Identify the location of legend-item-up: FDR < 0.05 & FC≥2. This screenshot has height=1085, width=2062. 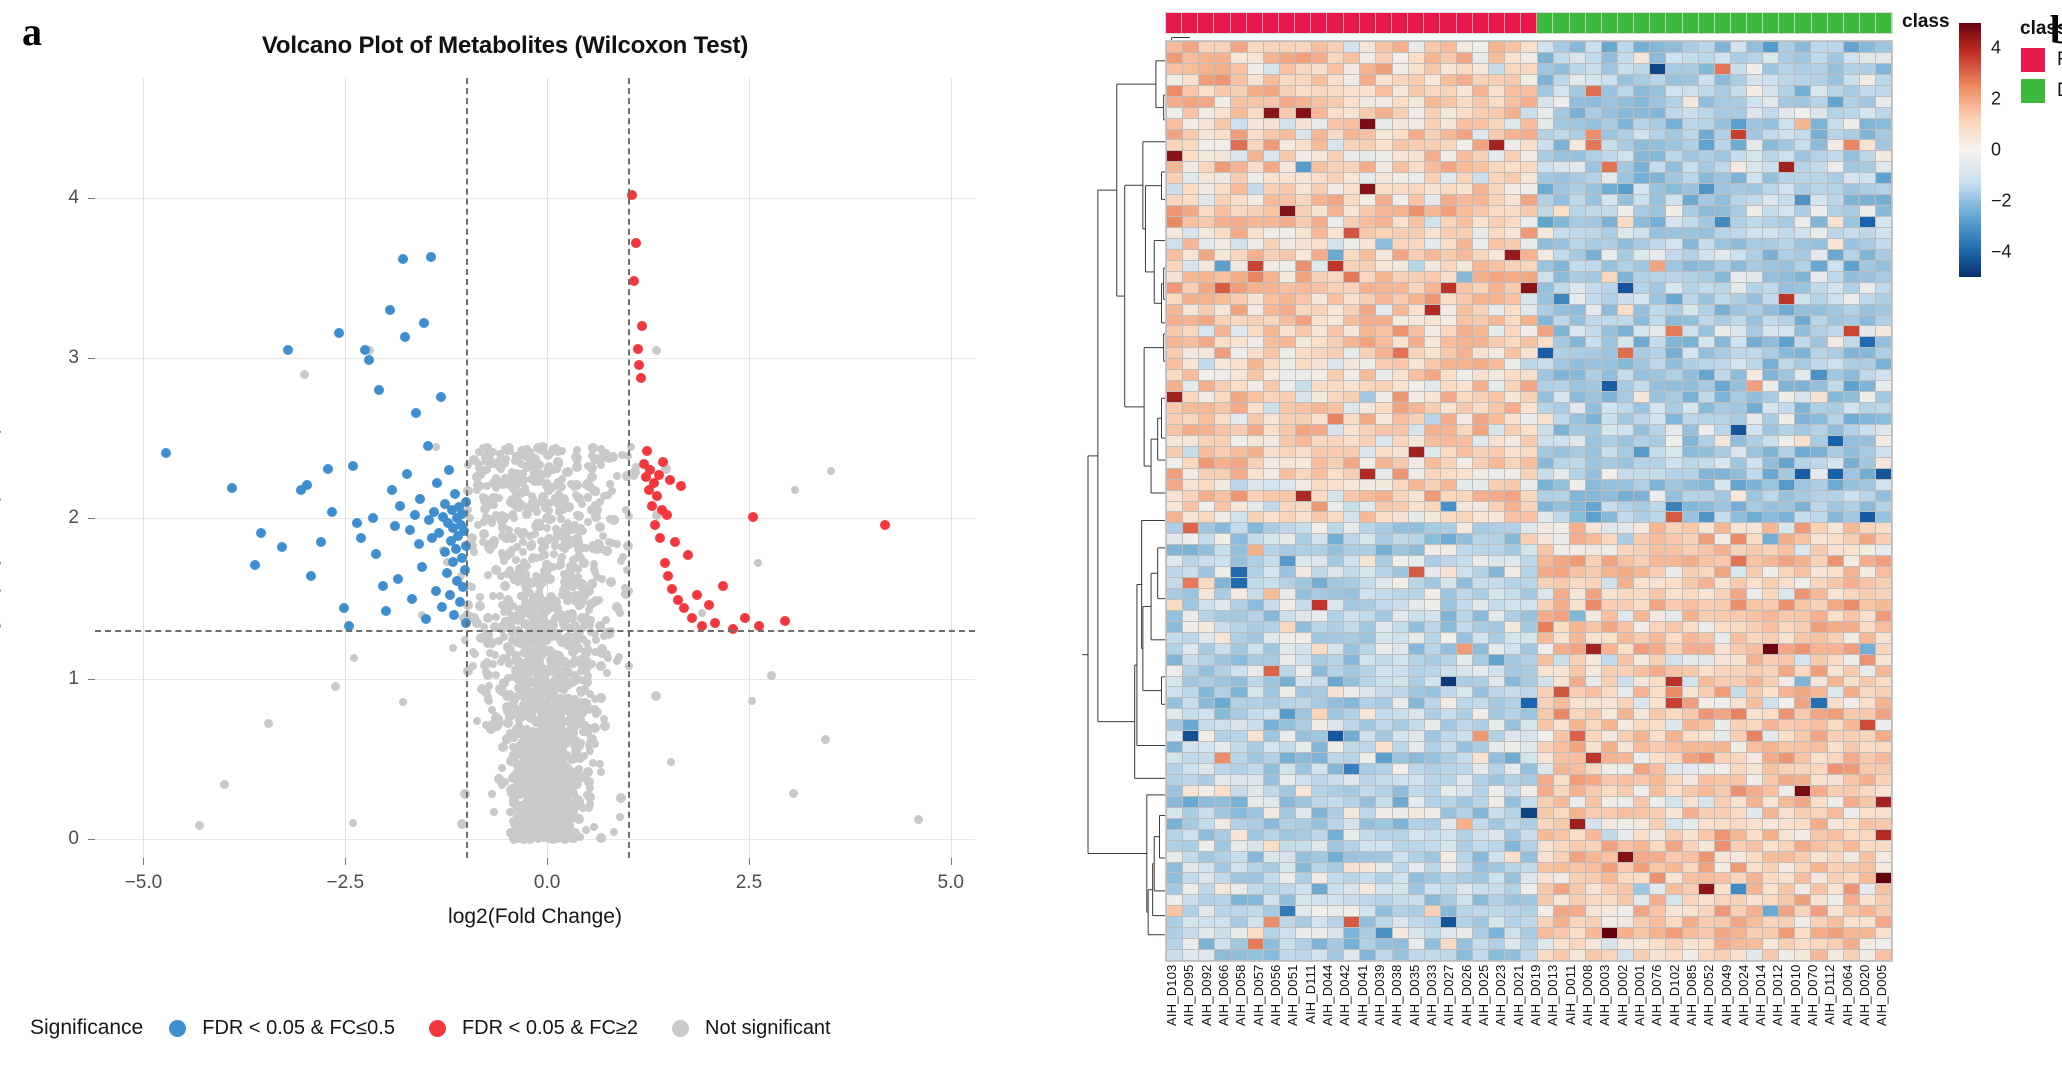
(533, 1028).